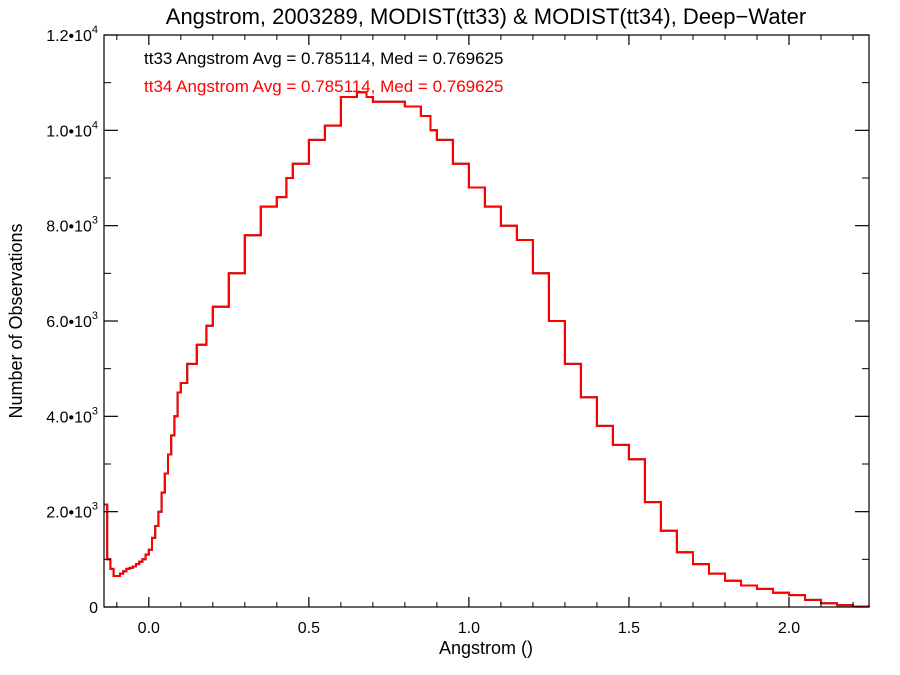 The image size is (900, 675). I want to click on x-tick-label: 1.5, so click(629, 628).